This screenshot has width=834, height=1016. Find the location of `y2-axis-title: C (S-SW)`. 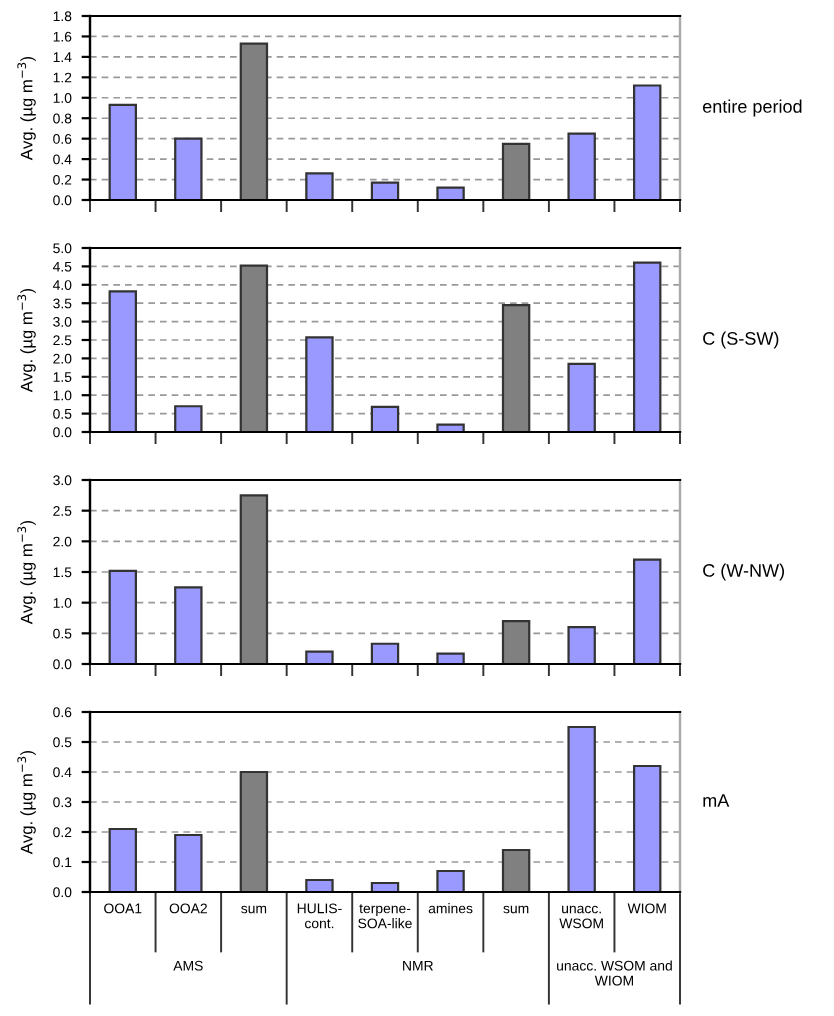

y2-axis-title: C (S-SW) is located at coordinates (741, 340).